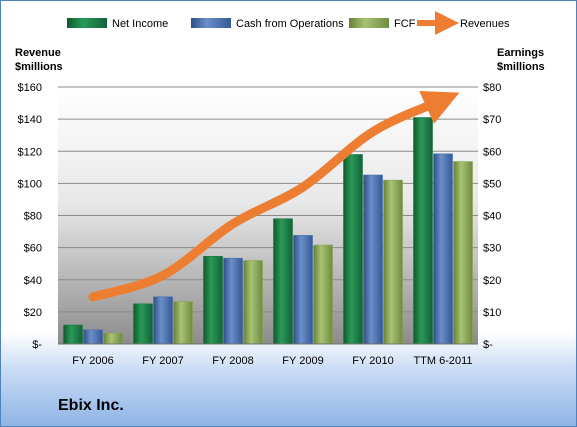 The height and width of the screenshot is (427, 577). I want to click on legend-fcf: FCF, so click(382, 24).